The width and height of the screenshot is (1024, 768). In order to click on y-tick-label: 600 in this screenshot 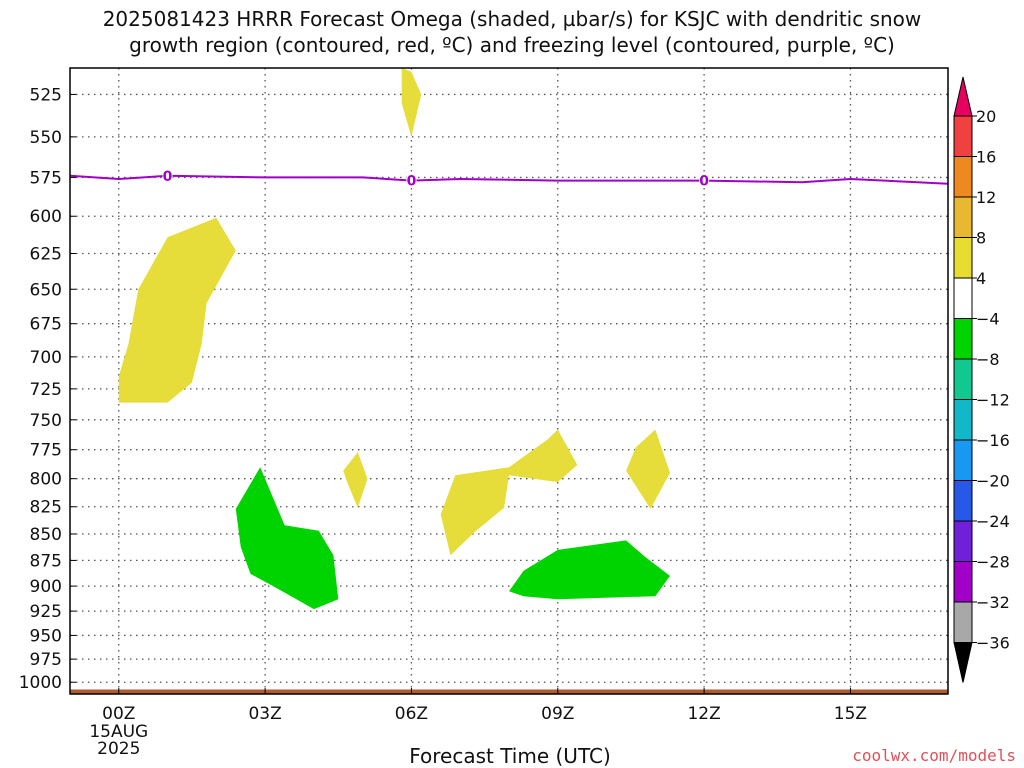, I will do `click(46, 217)`.